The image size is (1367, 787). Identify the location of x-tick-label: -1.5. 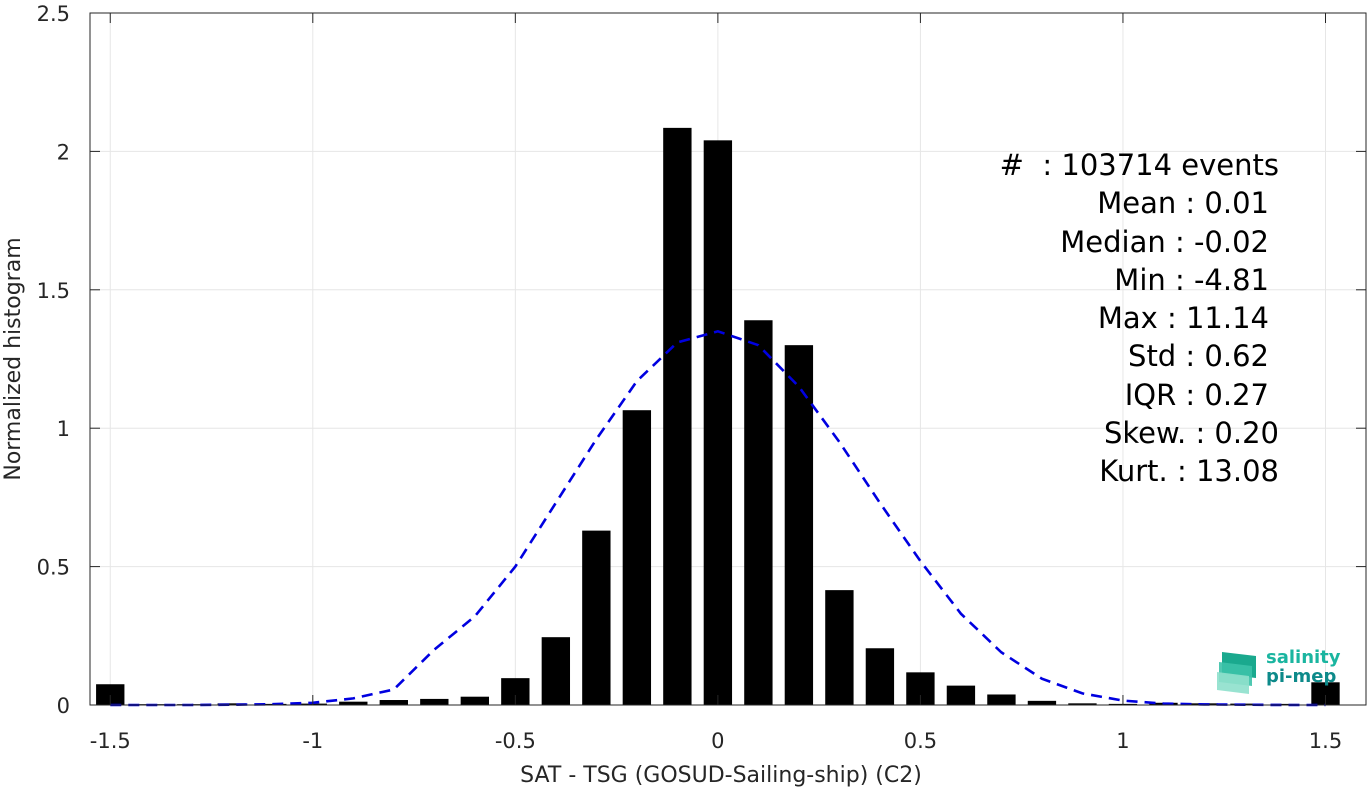
(110, 741).